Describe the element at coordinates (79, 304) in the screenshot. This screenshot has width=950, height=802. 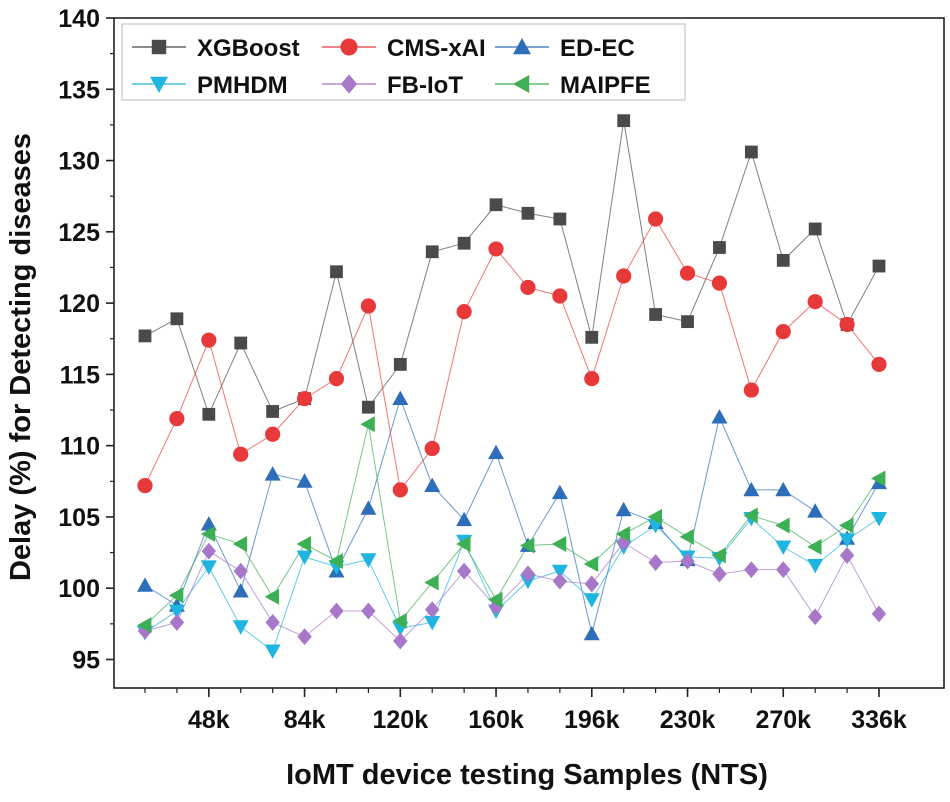
I see `y-tick-label: 120` at that location.